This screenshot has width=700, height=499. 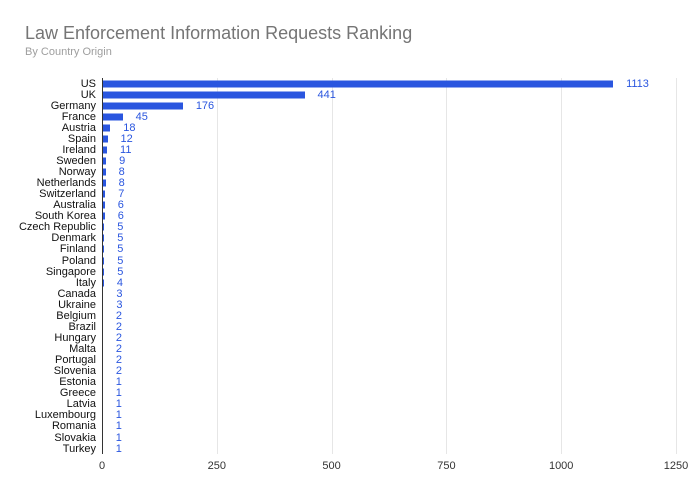 What do you see at coordinates (68, 52) in the screenshot?
I see `chart-subtitle: By Country Origin` at bounding box center [68, 52].